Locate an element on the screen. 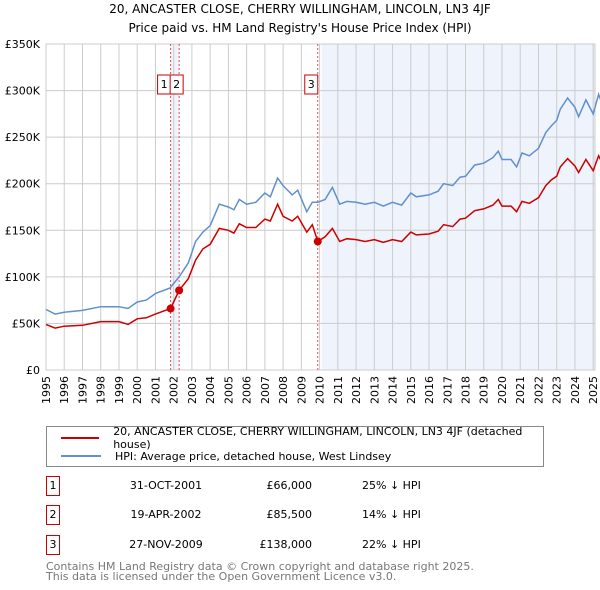  x-tick-label: 2020 is located at coordinates (502, 390).